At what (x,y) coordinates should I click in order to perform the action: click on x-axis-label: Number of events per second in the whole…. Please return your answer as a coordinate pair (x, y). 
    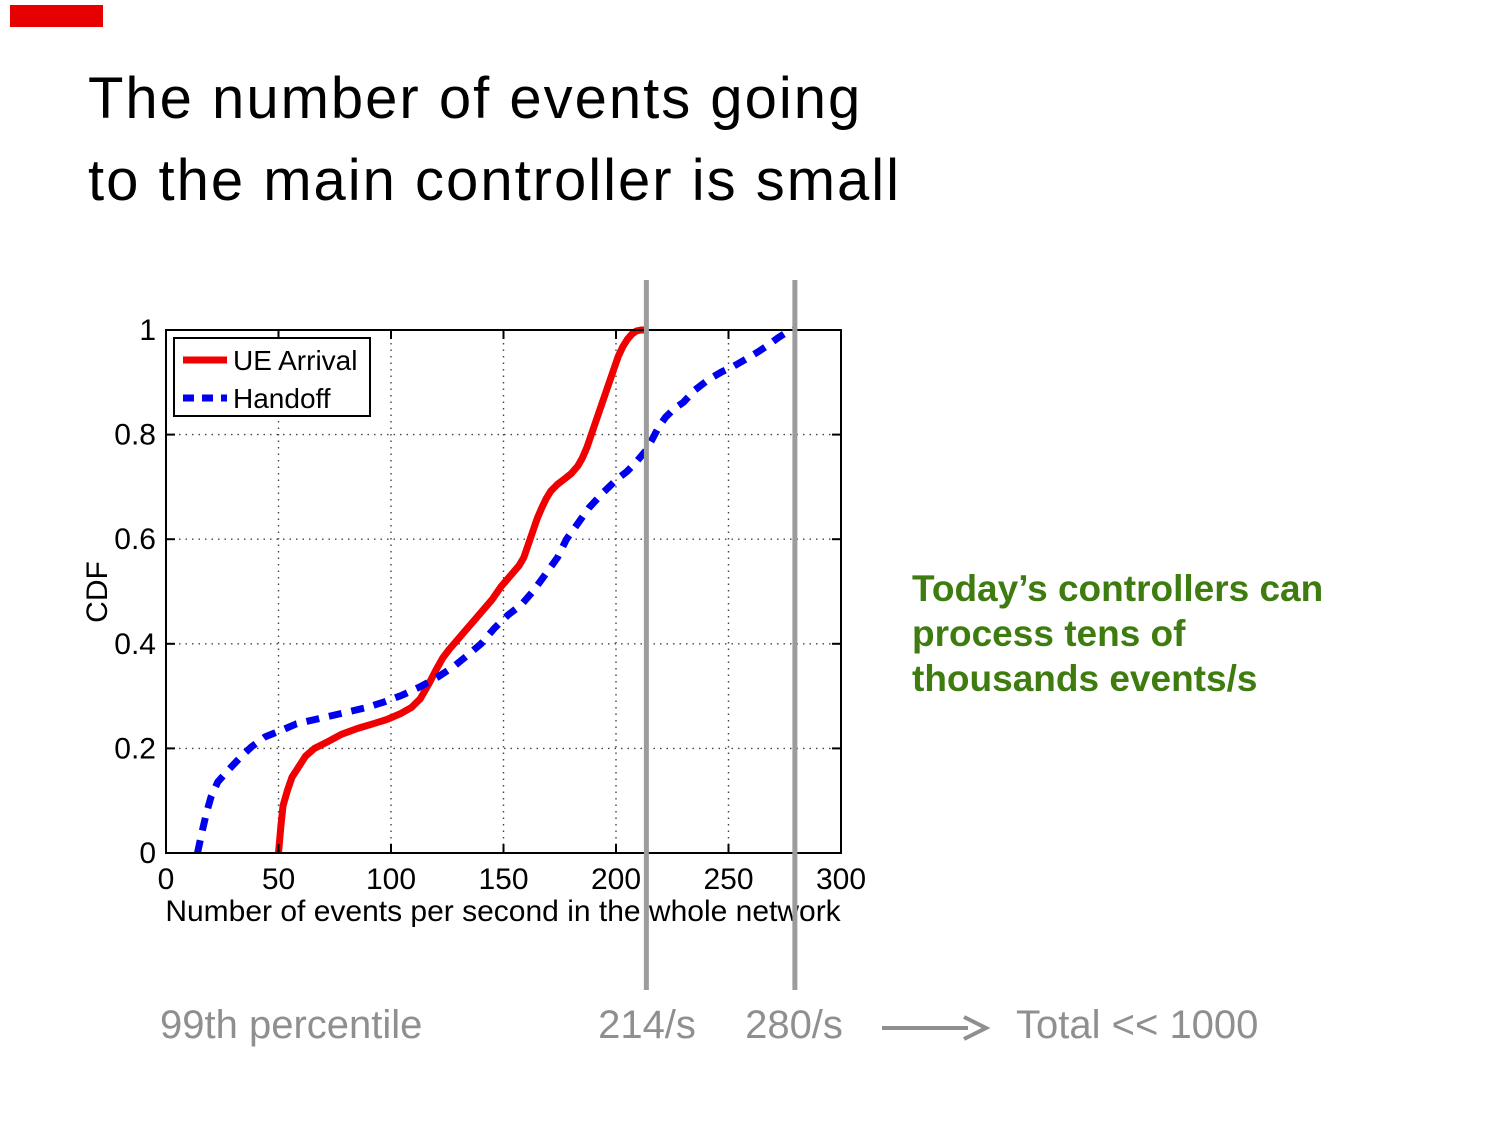
    Looking at the image, I should click on (503, 911).